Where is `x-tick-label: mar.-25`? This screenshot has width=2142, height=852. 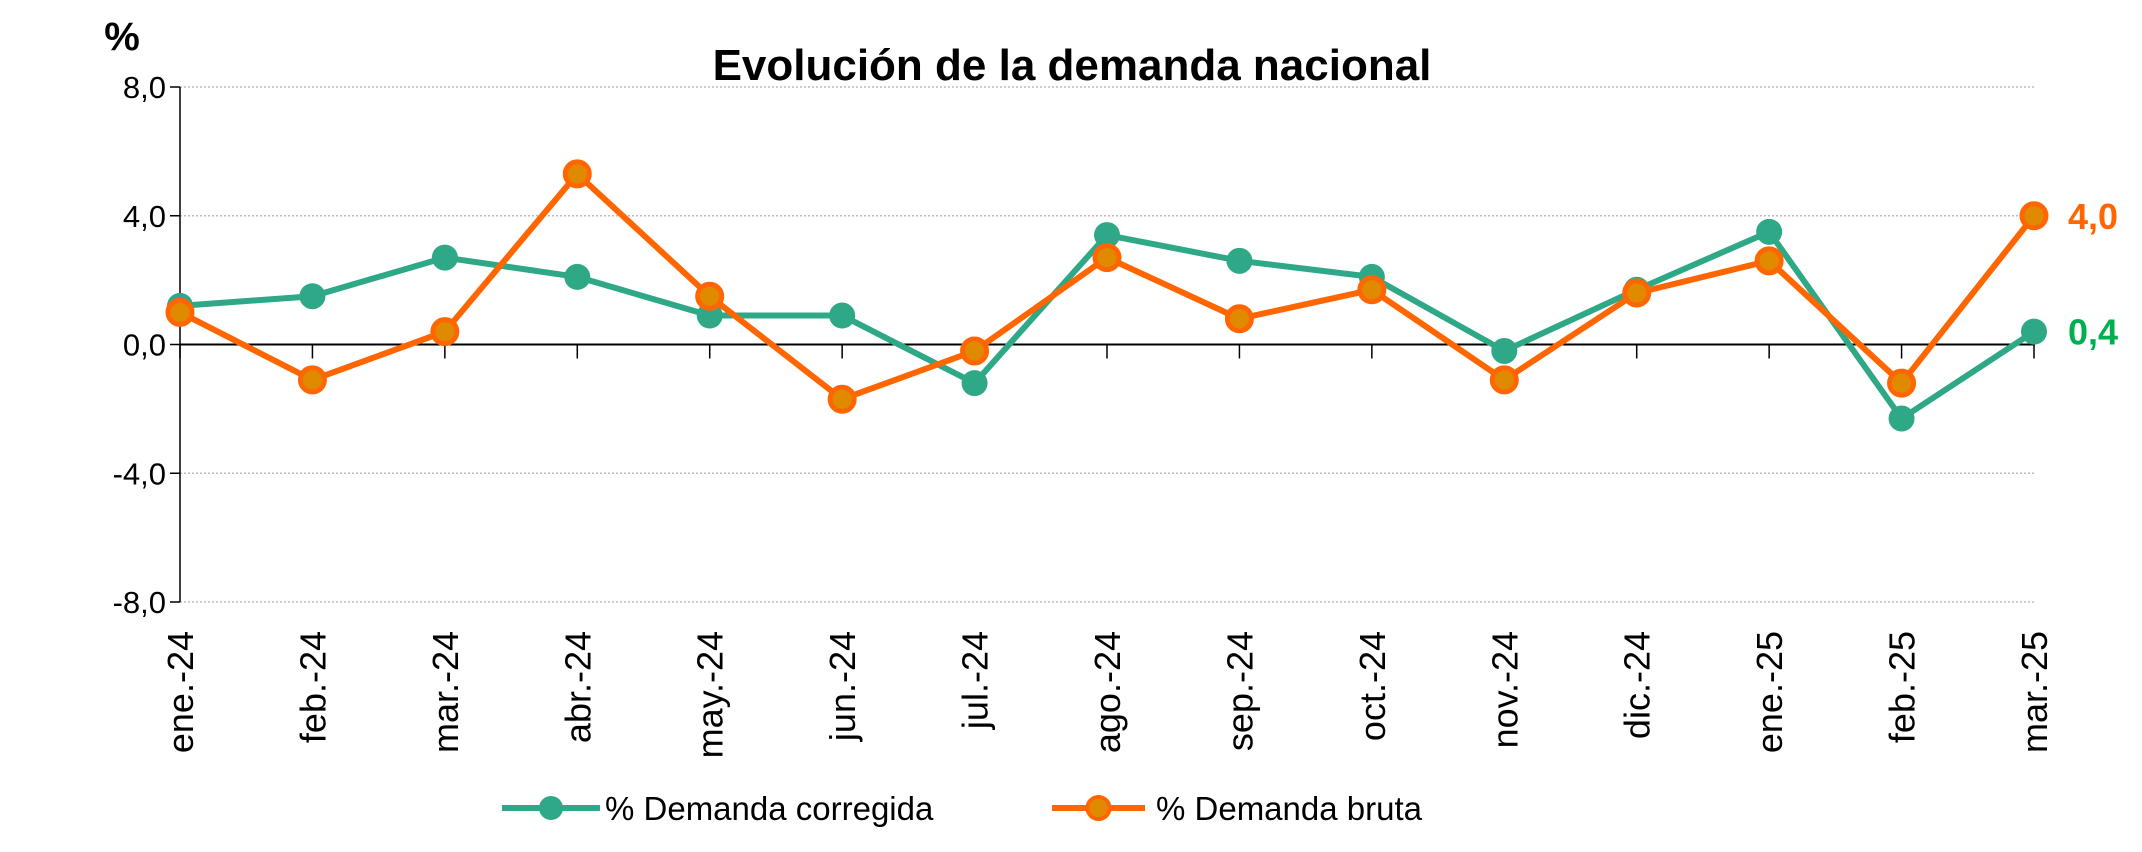
x-tick-label: mar.-25 is located at coordinates (2034, 692).